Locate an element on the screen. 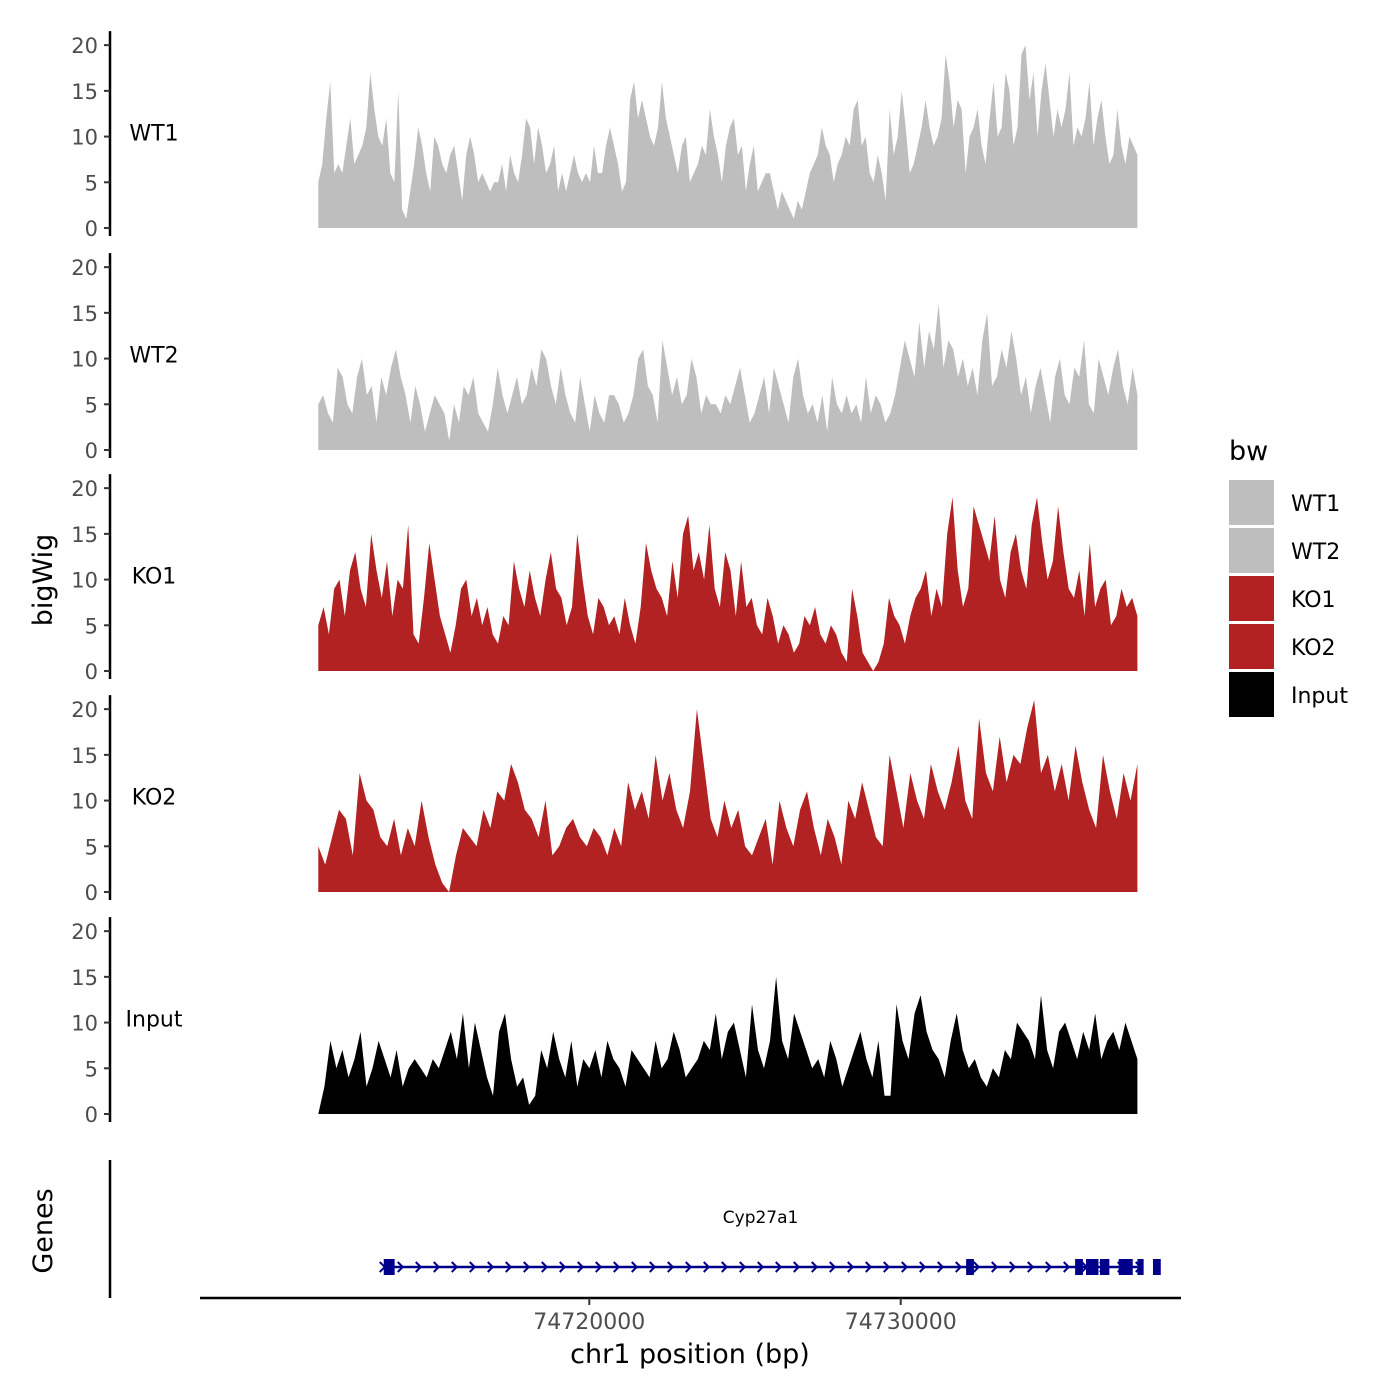  panel-wt1: 0 5 10 15 20 WT1 is located at coordinates (604, 136).